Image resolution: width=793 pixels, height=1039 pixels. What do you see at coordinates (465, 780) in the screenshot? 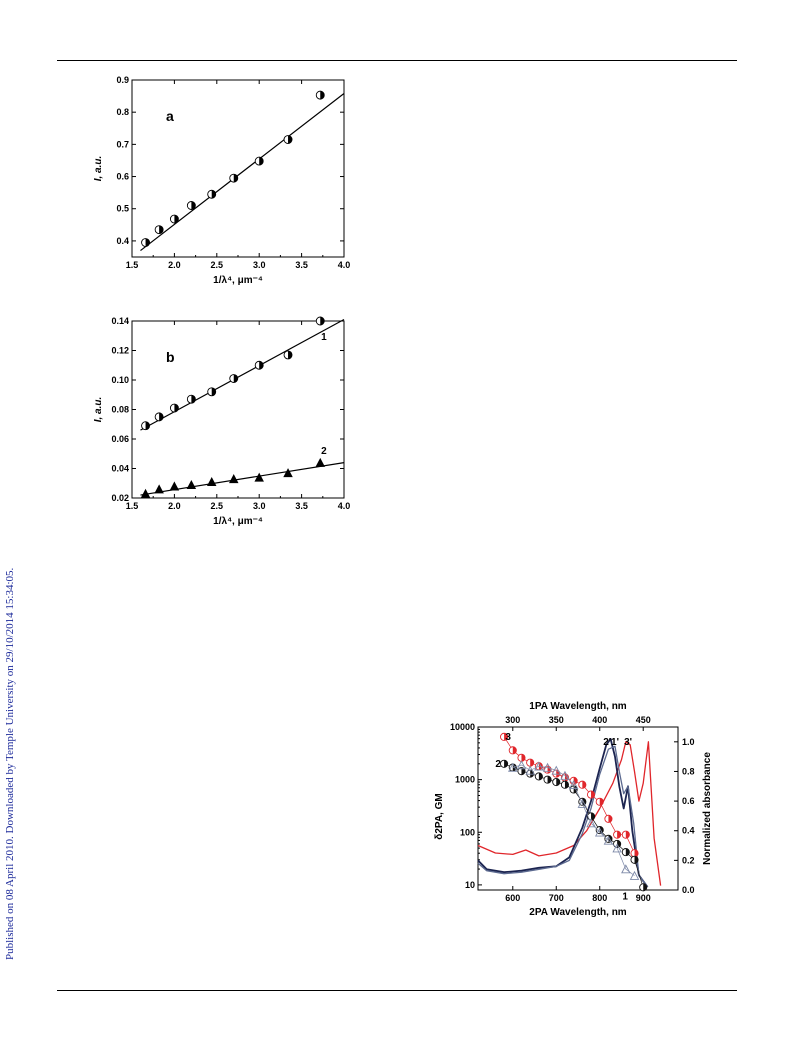
I see `y-tick-label: 1000` at bounding box center [465, 780].